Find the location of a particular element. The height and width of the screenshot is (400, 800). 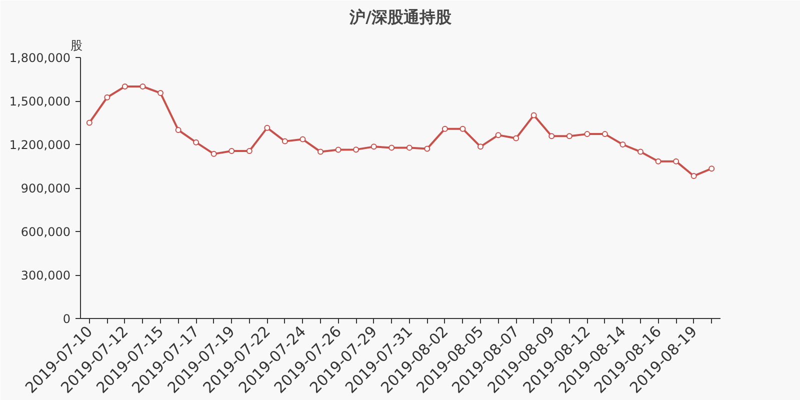

chart-title: 沪/深股通持股 is located at coordinates (400, 17).